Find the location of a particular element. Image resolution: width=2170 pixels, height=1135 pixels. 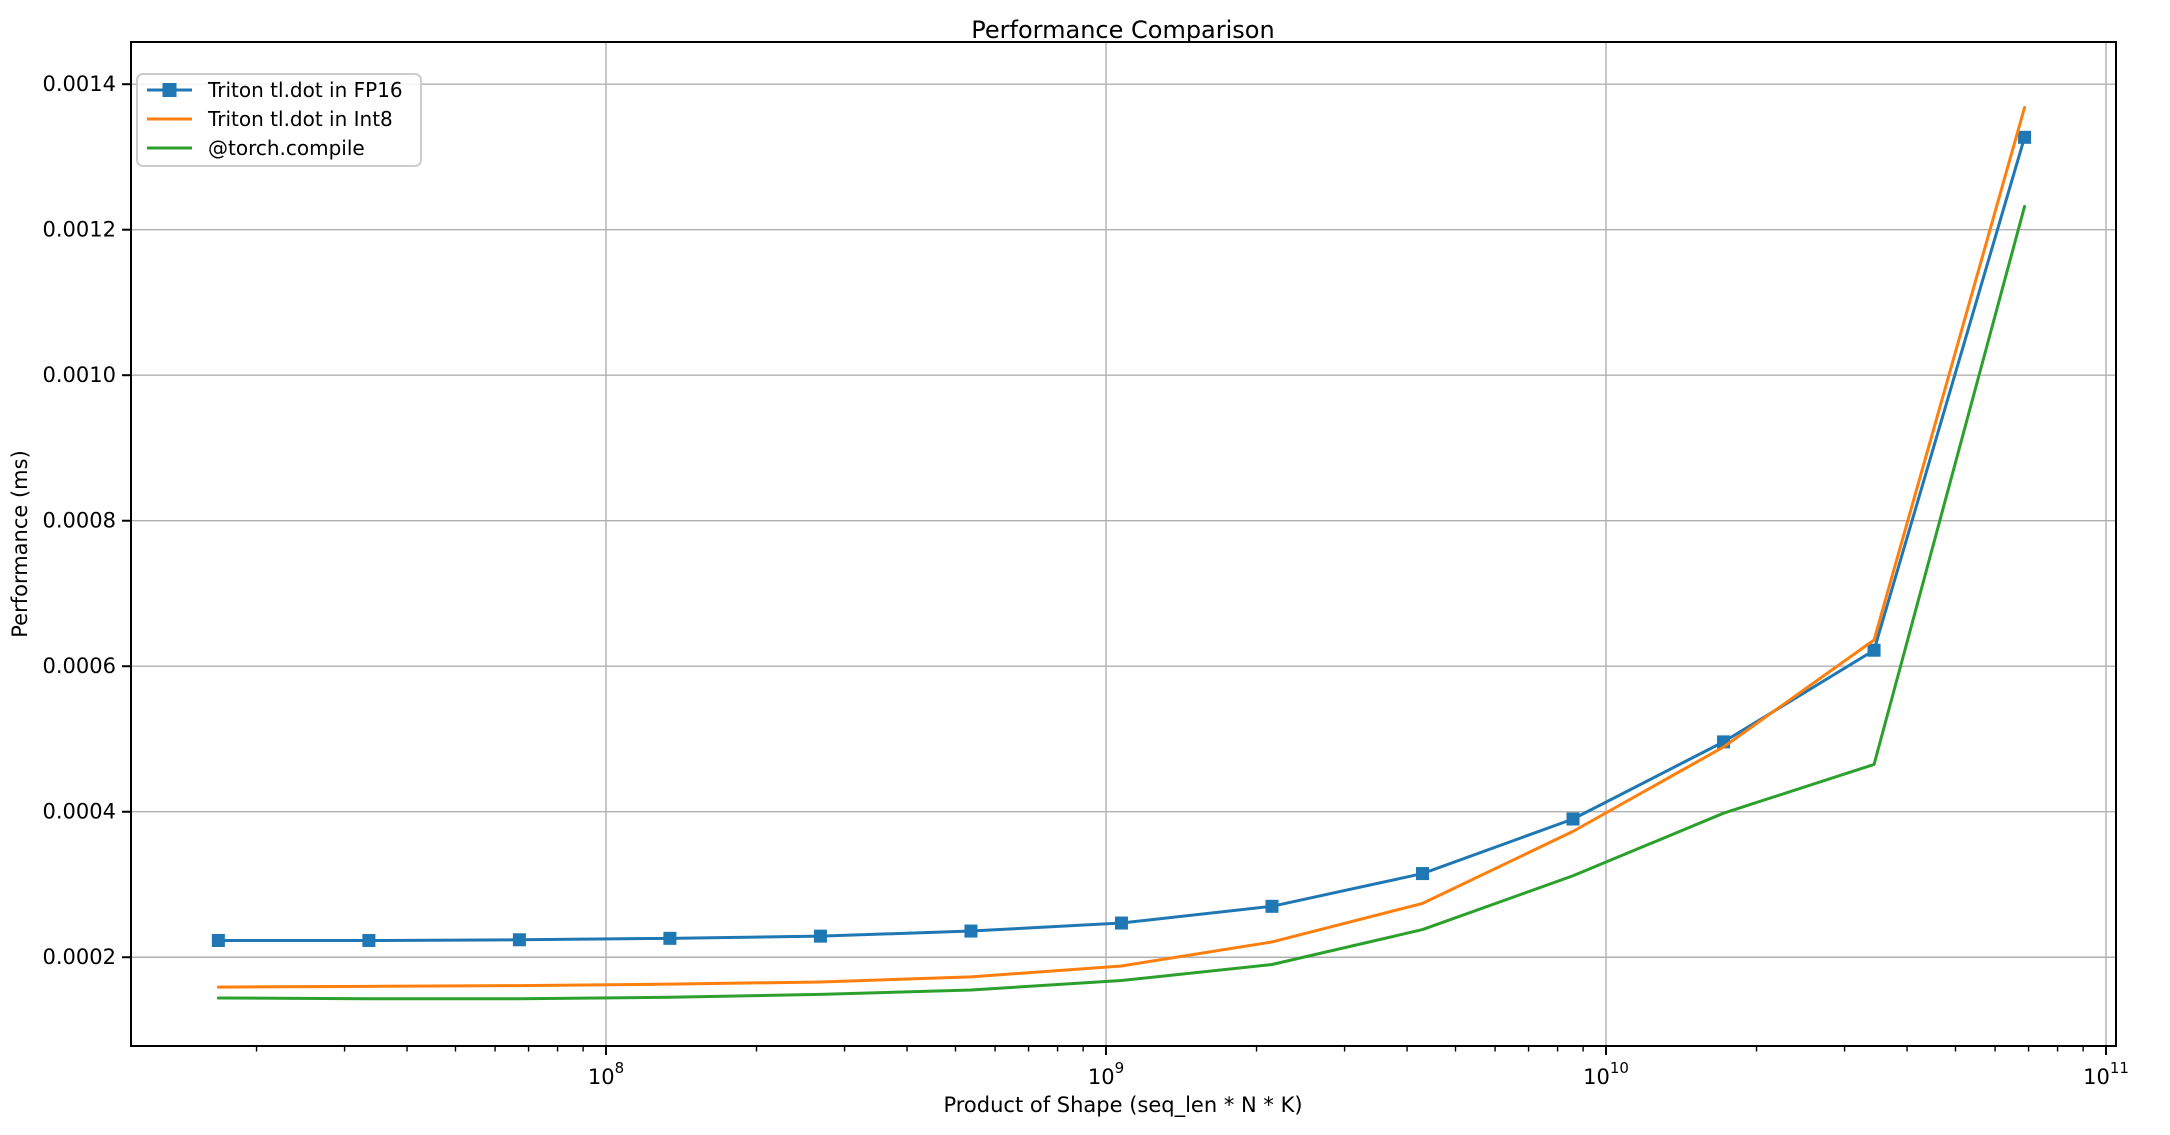

y-tick-label: 0.0004 is located at coordinates (79, 812).